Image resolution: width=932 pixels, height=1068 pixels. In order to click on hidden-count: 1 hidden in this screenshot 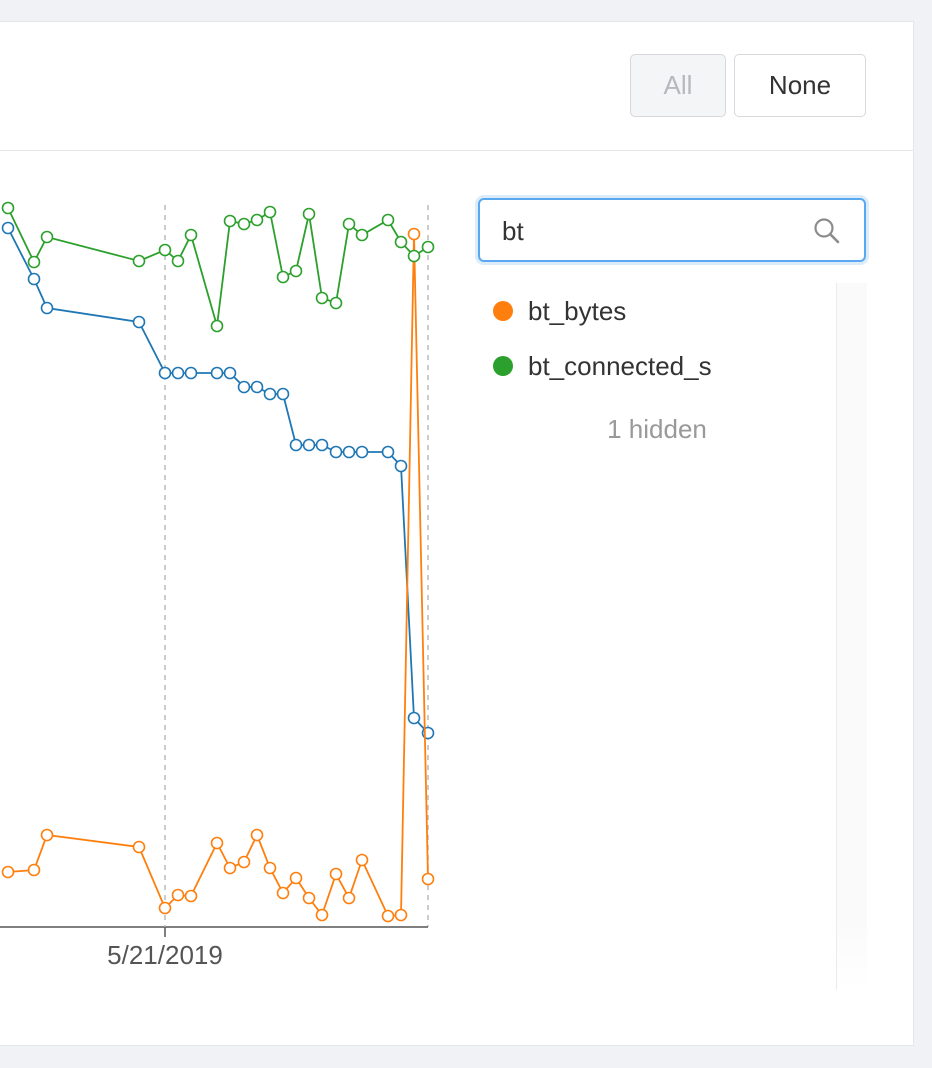, I will do `click(657, 429)`.